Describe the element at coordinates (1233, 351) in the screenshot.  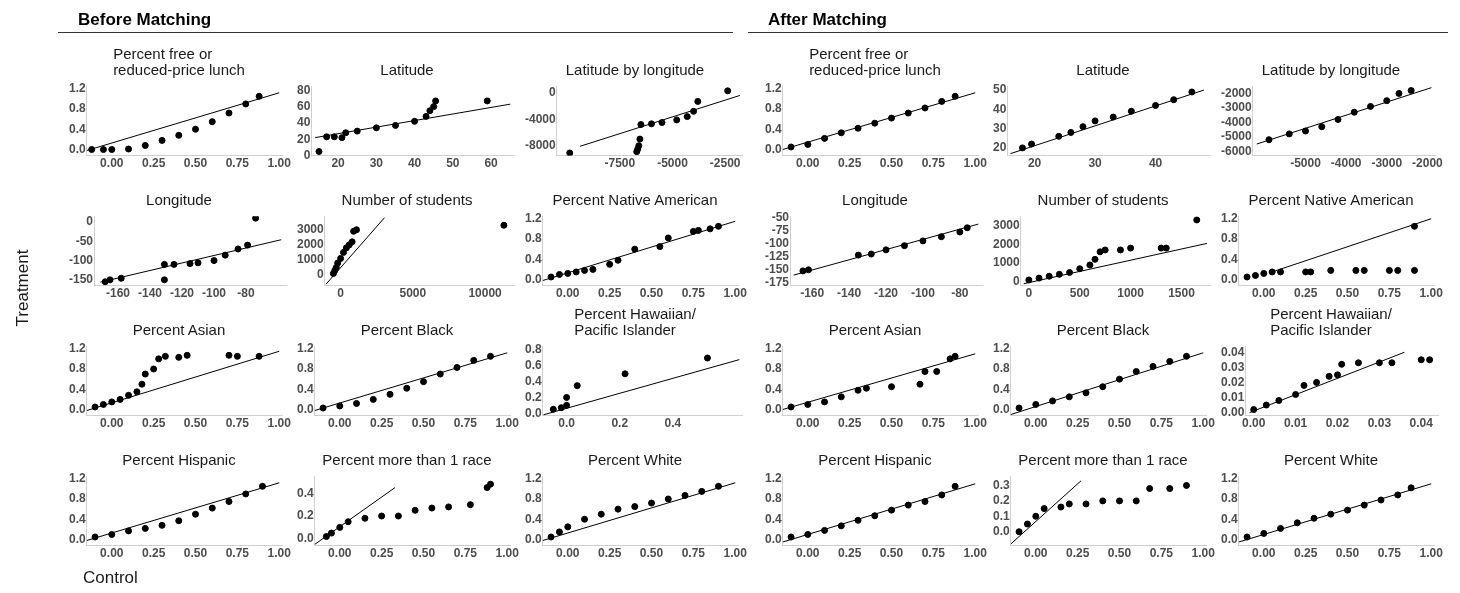
I see `y-tick-label: 0.04` at that location.